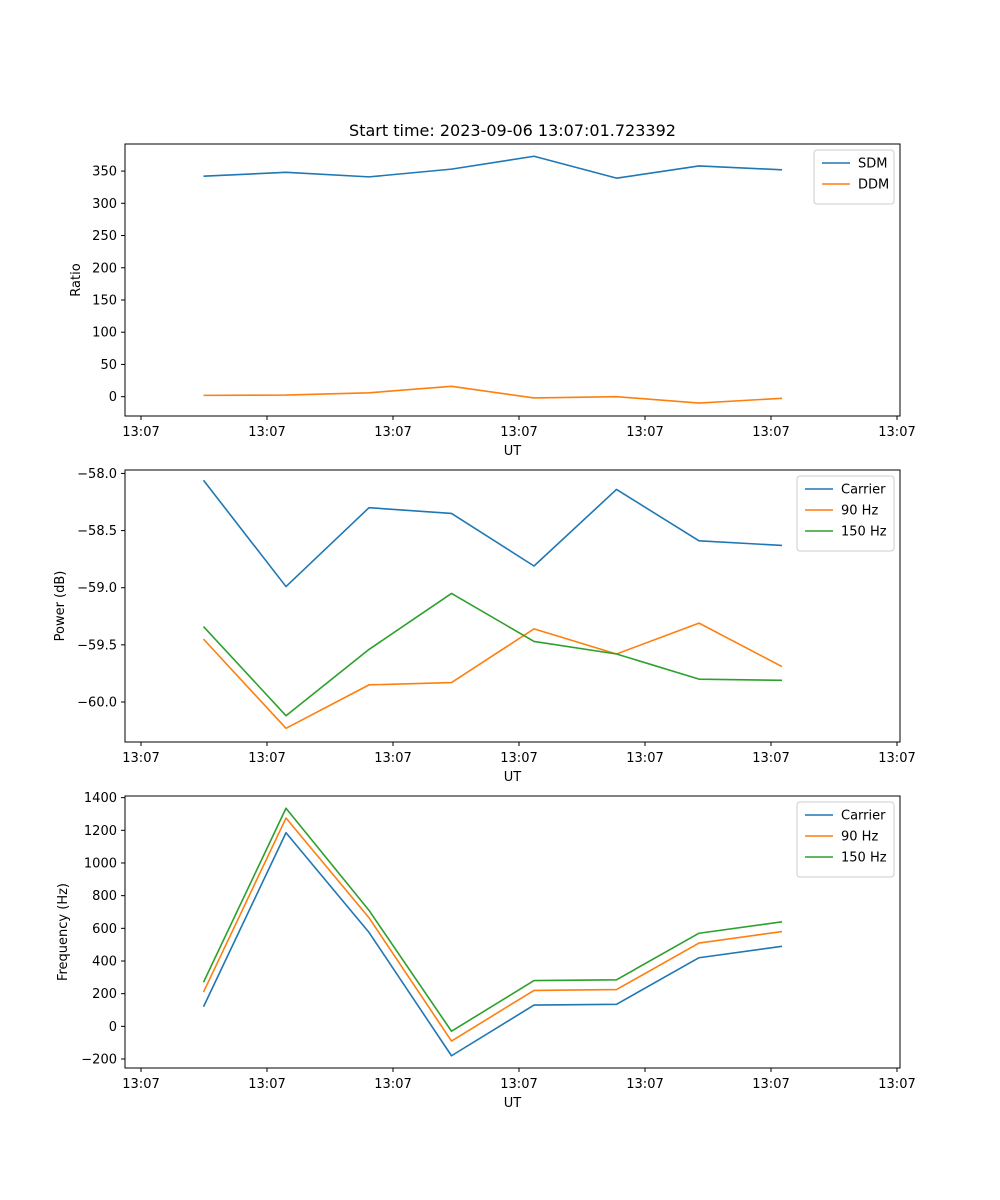 The image size is (1000, 1200). I want to click on figure-title: Start time: 2023-09-06 13:07:01.723392, so click(512, 130).